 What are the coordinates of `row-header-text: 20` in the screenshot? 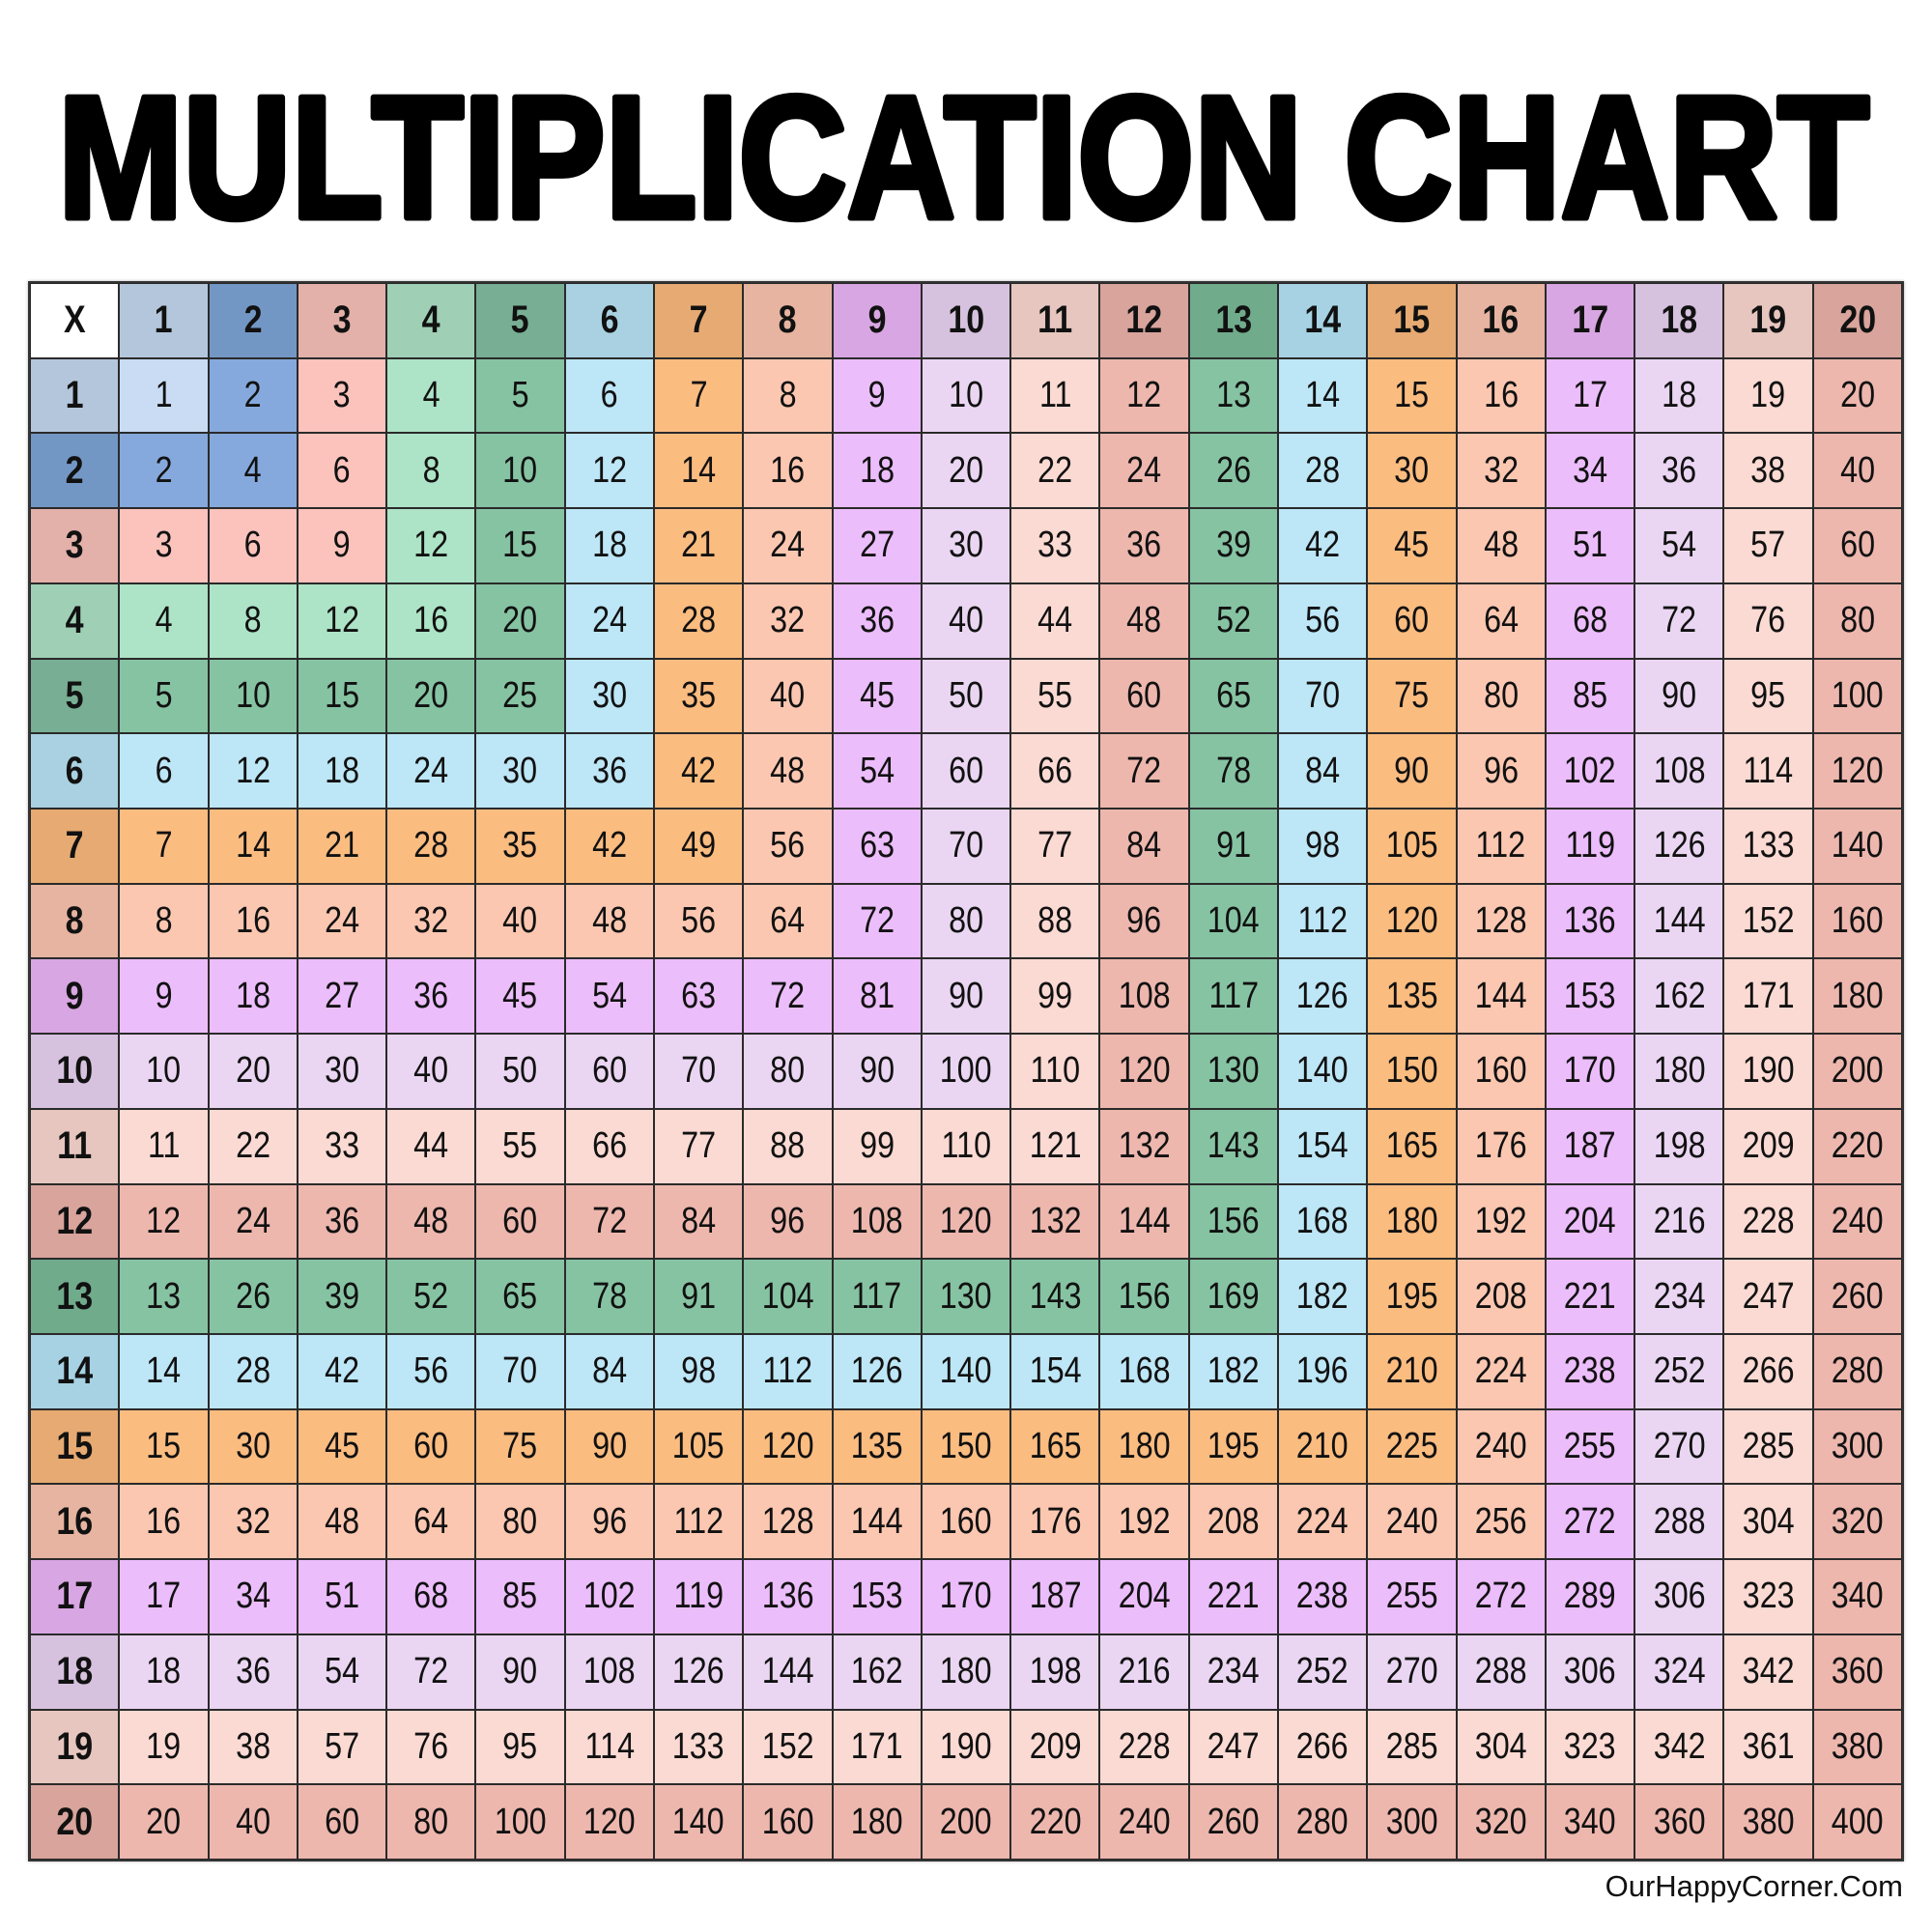 It's located at (75, 1821).